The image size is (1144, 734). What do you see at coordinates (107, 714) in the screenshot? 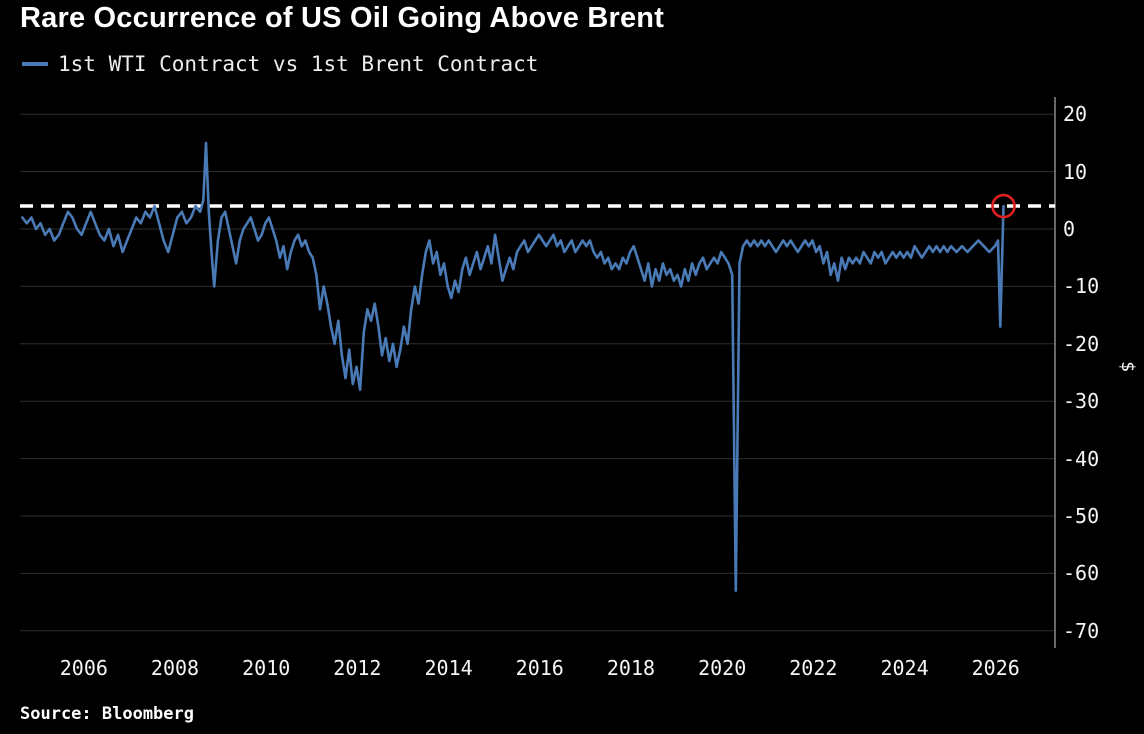
I see `source-text: Source: Bloomberg` at bounding box center [107, 714].